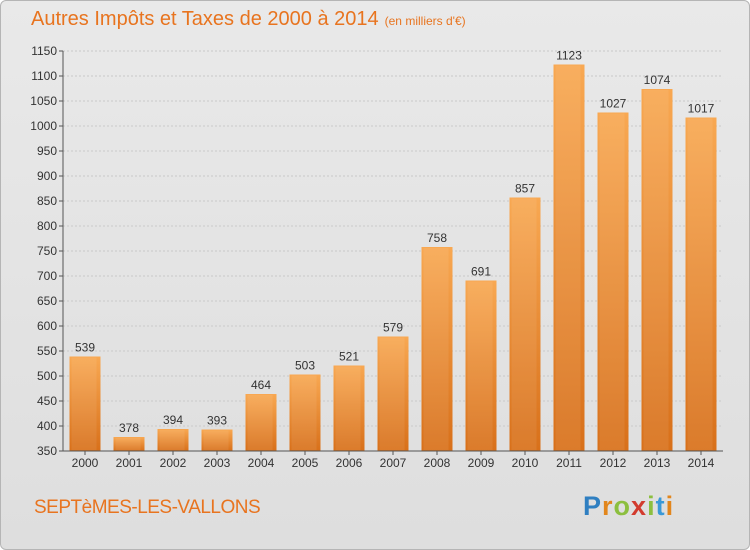  Describe the element at coordinates (481, 463) in the screenshot. I see `x-tick-label: 2009` at that location.